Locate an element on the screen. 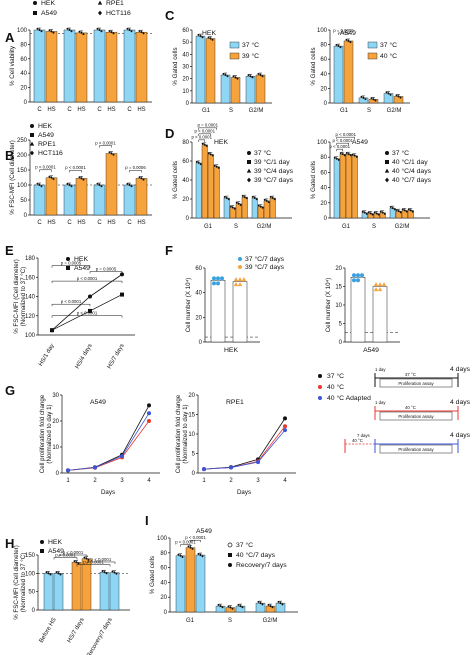 The height and width of the screenshot is (655, 474). panel-c-hek-x-tick-label: S is located at coordinates (231, 111).